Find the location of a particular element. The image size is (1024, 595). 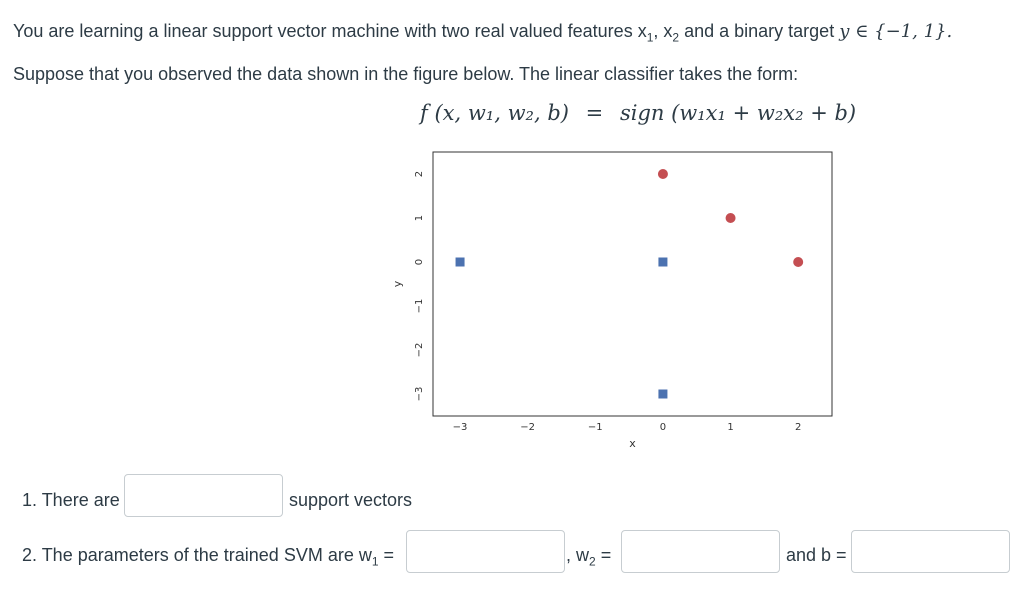

y-tick-label: 0 is located at coordinates (419, 262).